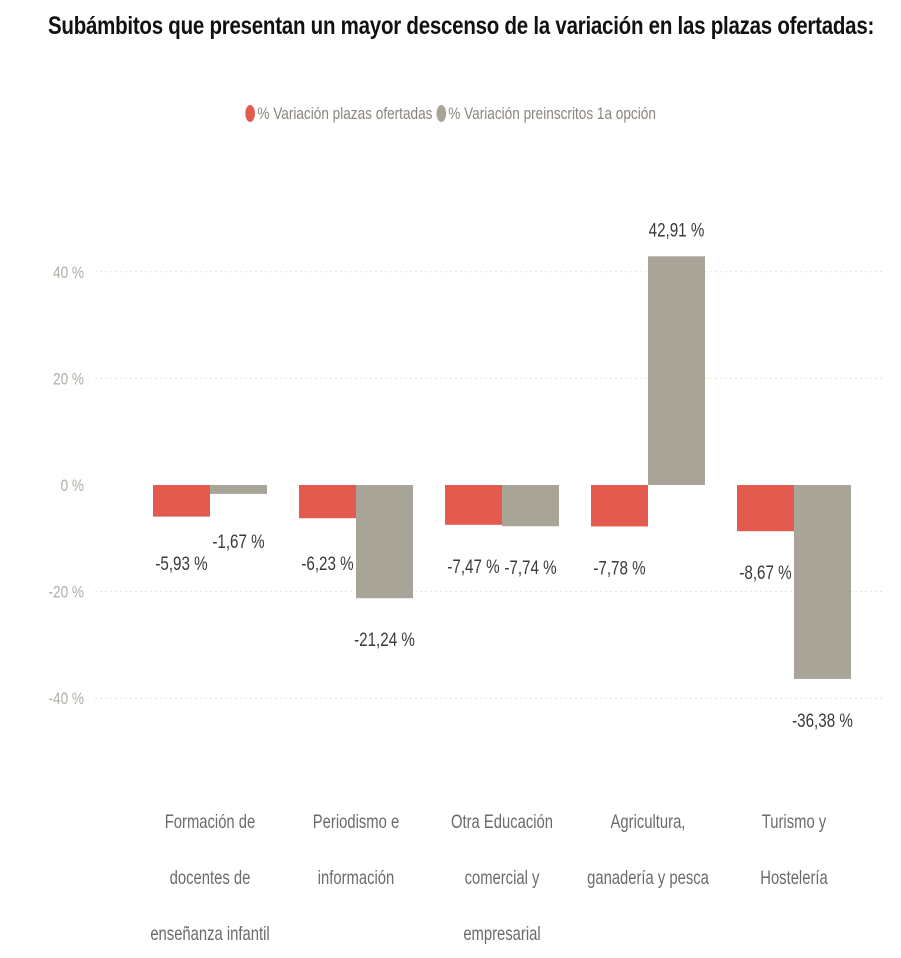  Describe the element at coordinates (209, 933) in the screenshot. I see `x-category-label: enseñanza infantil` at that location.